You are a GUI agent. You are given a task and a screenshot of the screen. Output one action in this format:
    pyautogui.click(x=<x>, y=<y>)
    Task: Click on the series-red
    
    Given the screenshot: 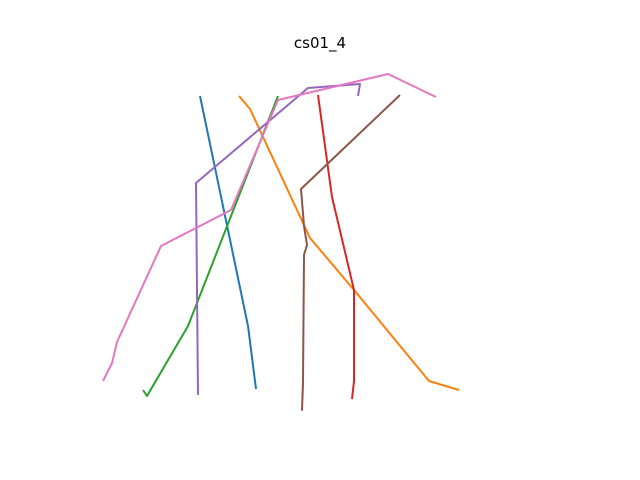 What is the action you would take?
    pyautogui.click(x=336, y=247)
    